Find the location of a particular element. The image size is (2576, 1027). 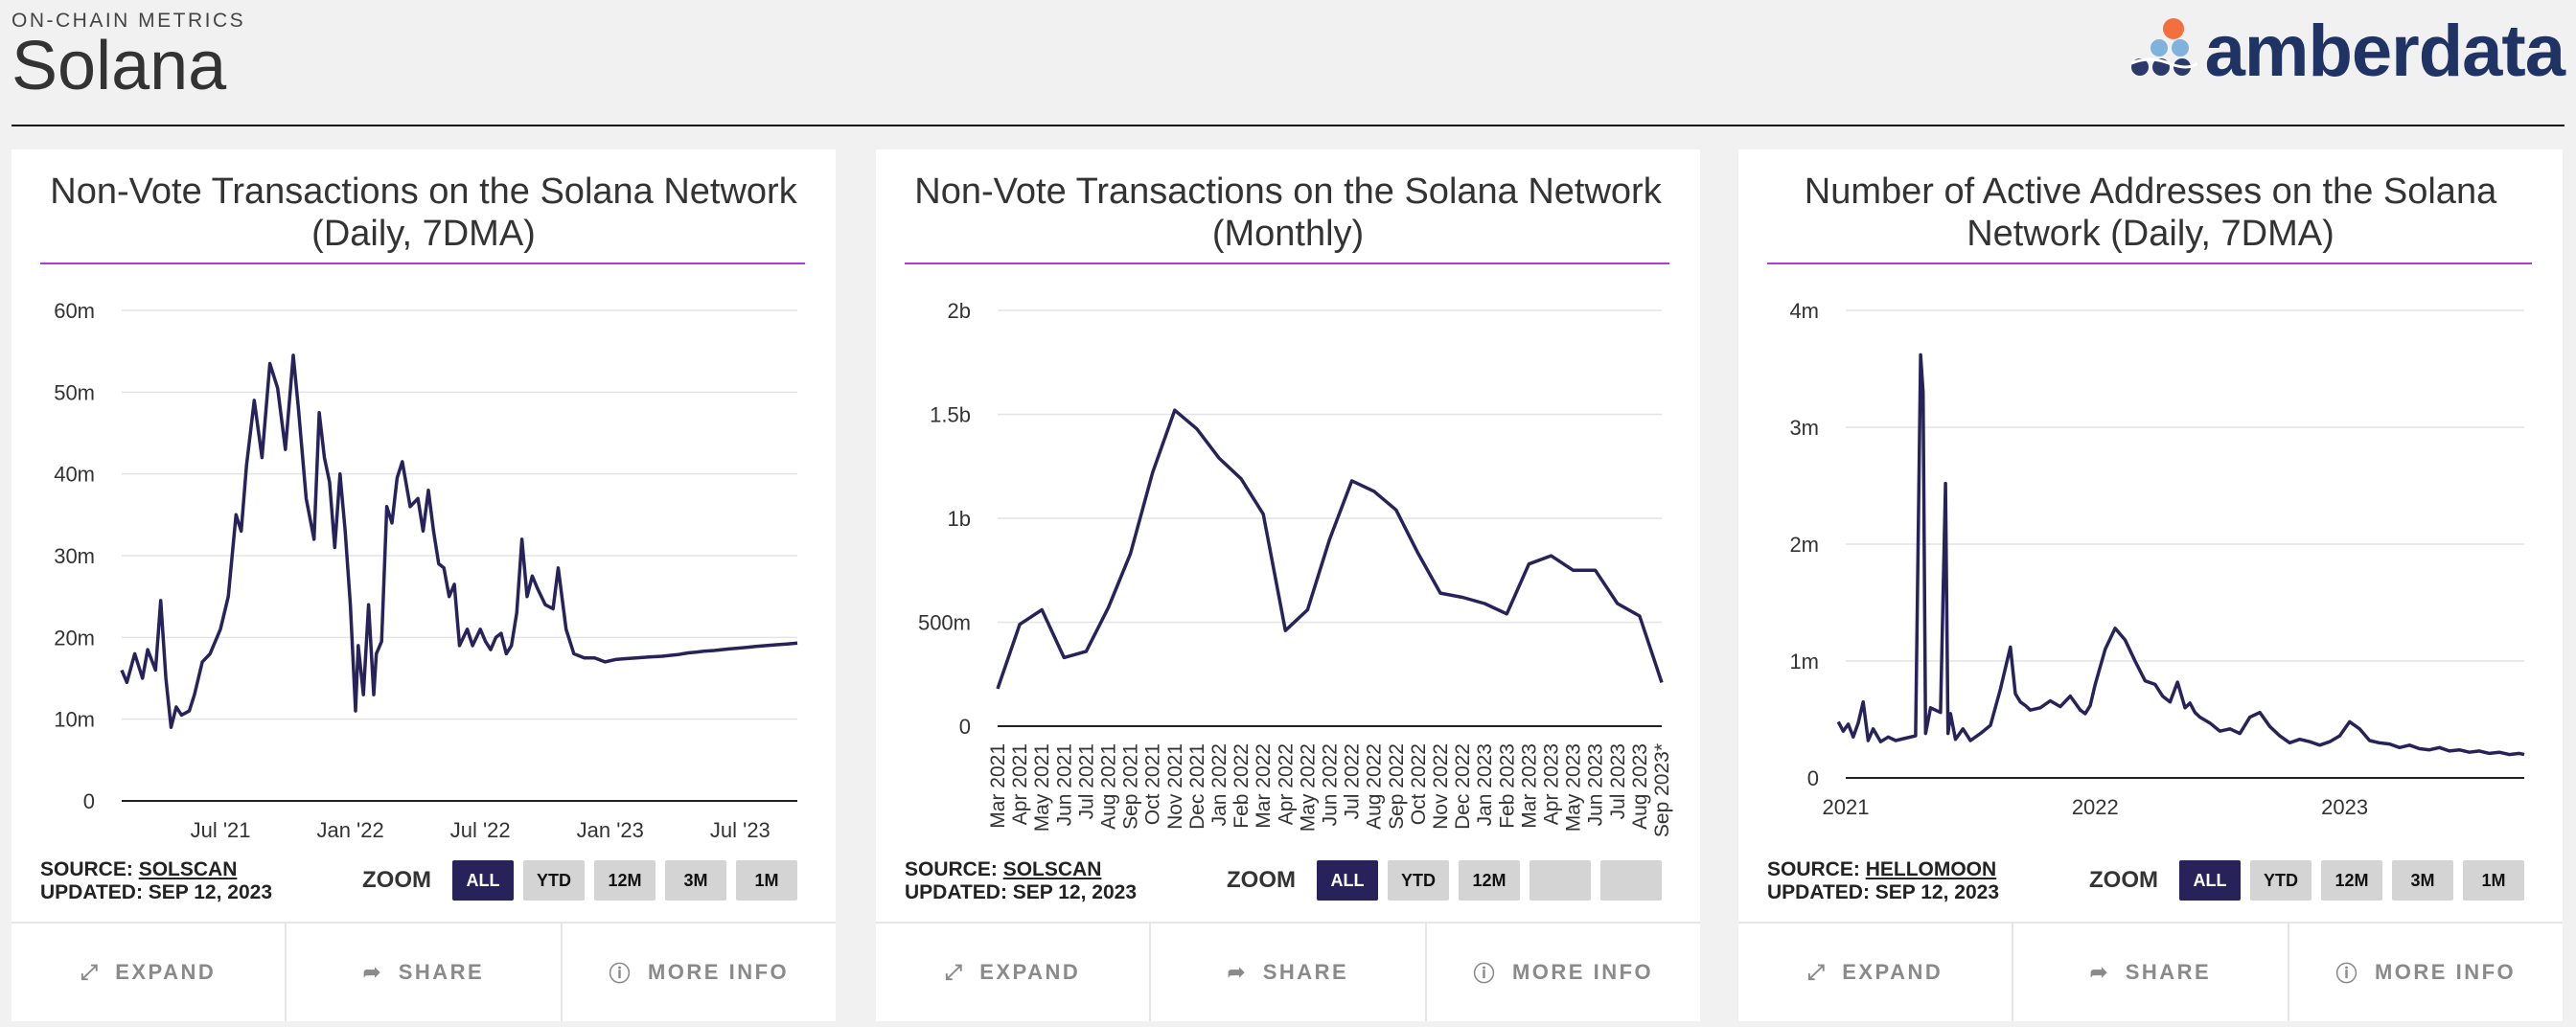

source-info: SOURCE: SOLSCAN UPDATED: SEP 12, 2023 is located at coordinates (156, 881).